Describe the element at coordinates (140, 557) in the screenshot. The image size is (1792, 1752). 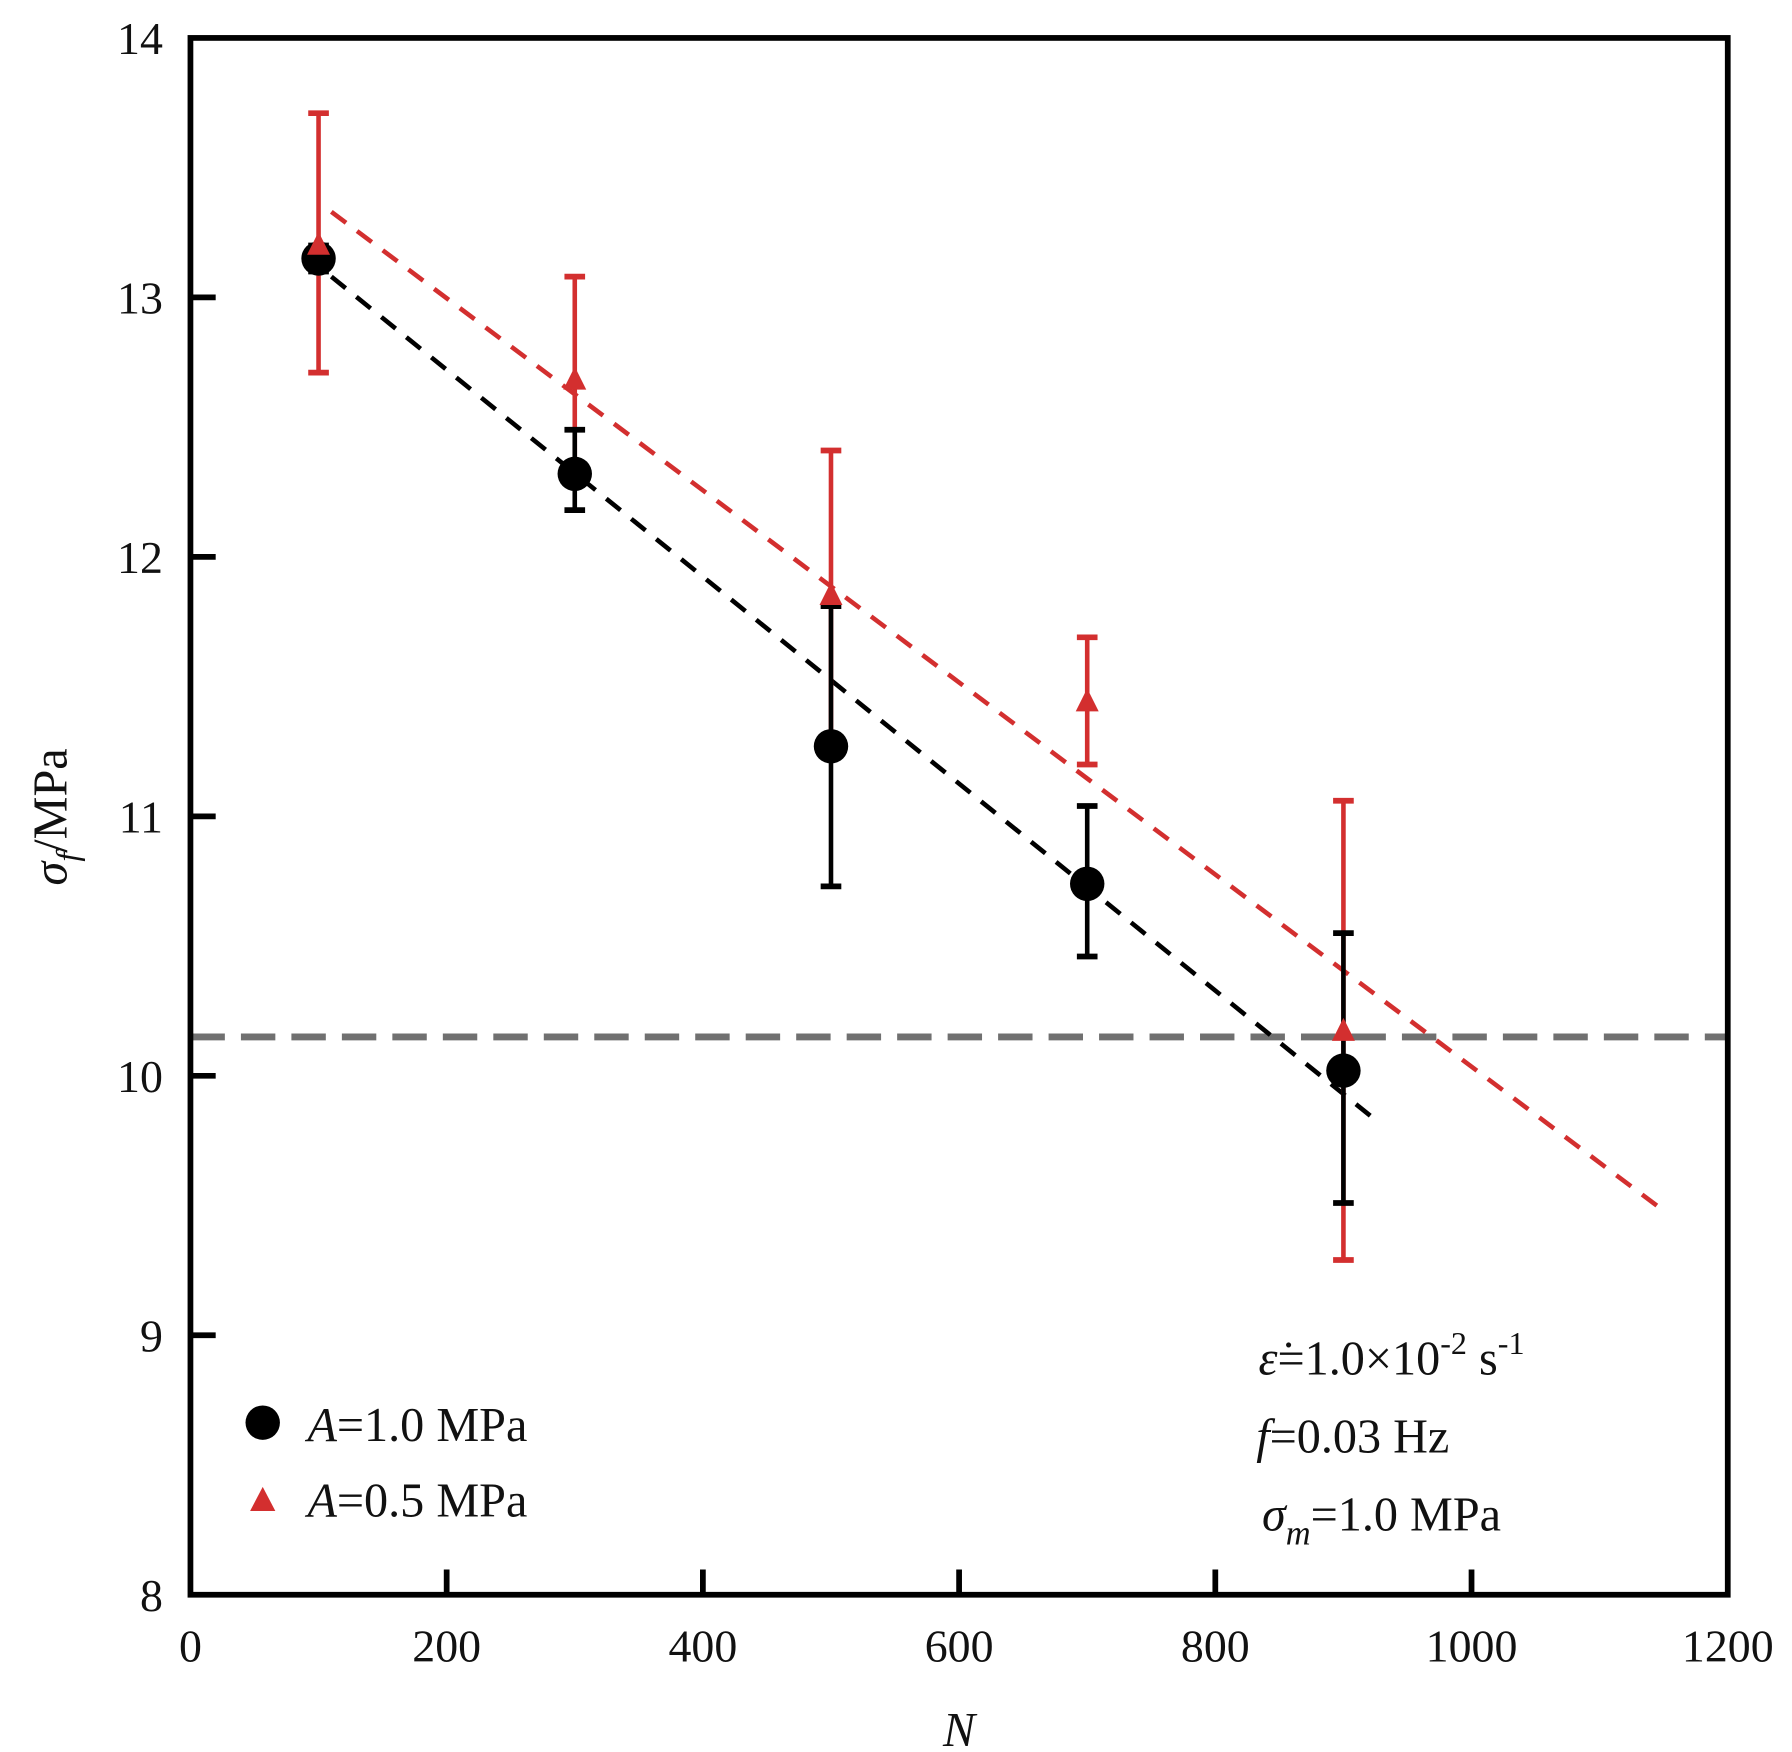
I see `y-tick-label: 12` at that location.